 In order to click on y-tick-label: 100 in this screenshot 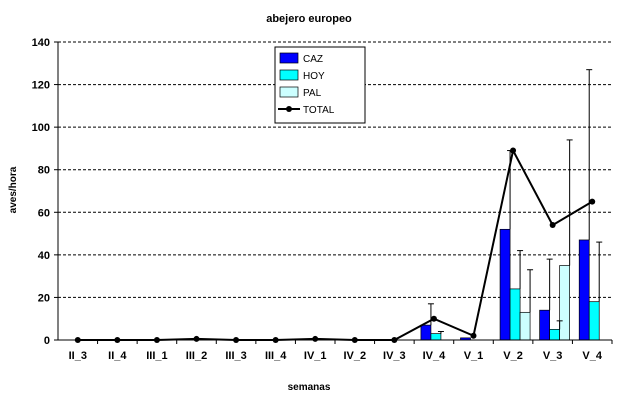, I will do `click(41, 128)`.